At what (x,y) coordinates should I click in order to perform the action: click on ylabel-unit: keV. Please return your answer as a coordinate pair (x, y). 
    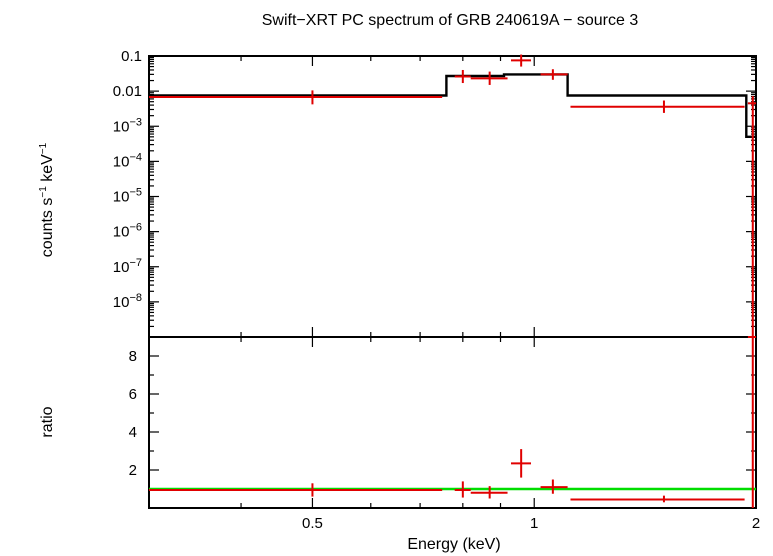
    Looking at the image, I should click on (47, 170).